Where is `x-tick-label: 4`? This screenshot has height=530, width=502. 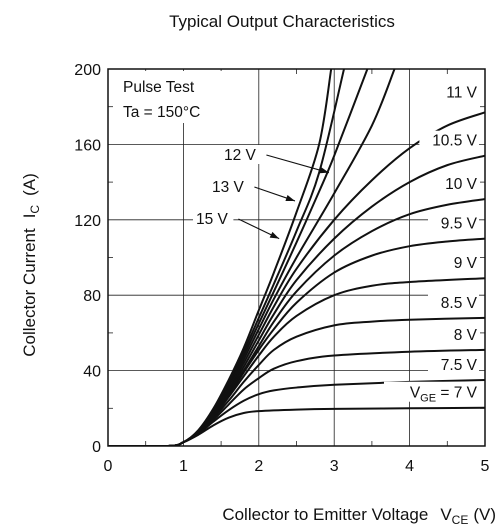
x-tick-label: 4 is located at coordinates (409, 466).